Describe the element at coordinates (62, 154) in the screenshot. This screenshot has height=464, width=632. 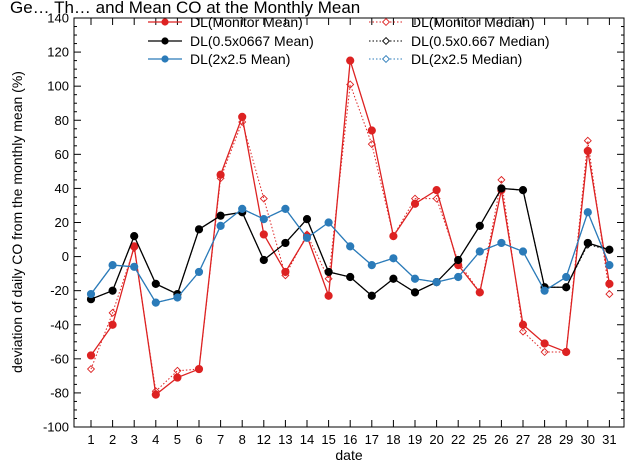
I see `y-tick-label: 60` at that location.